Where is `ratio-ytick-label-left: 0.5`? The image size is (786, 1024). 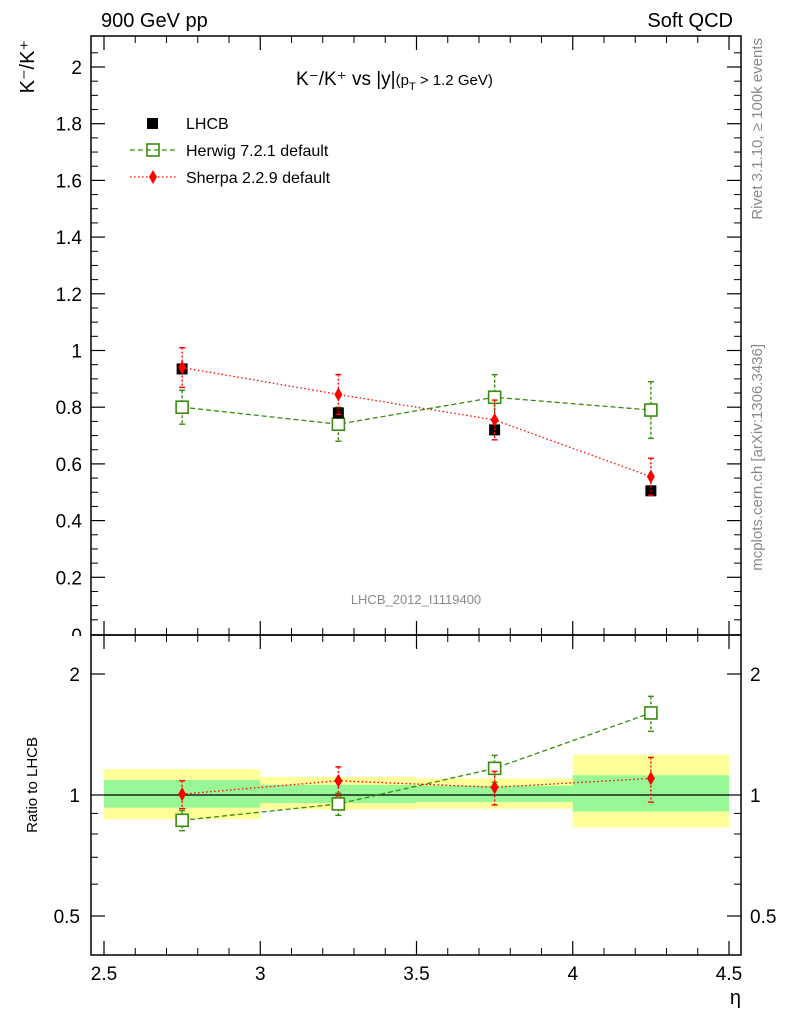
ratio-ytick-label-left: 0.5 is located at coordinates (67, 917).